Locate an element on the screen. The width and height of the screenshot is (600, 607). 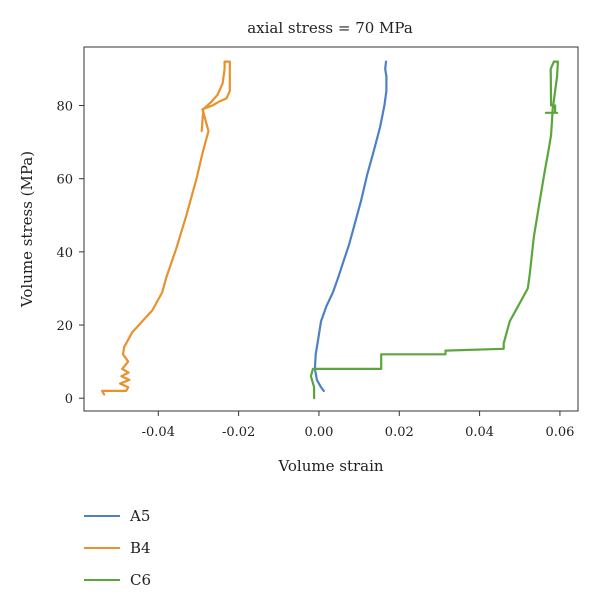
x-tick-label: -0.02 is located at coordinates (238, 432).